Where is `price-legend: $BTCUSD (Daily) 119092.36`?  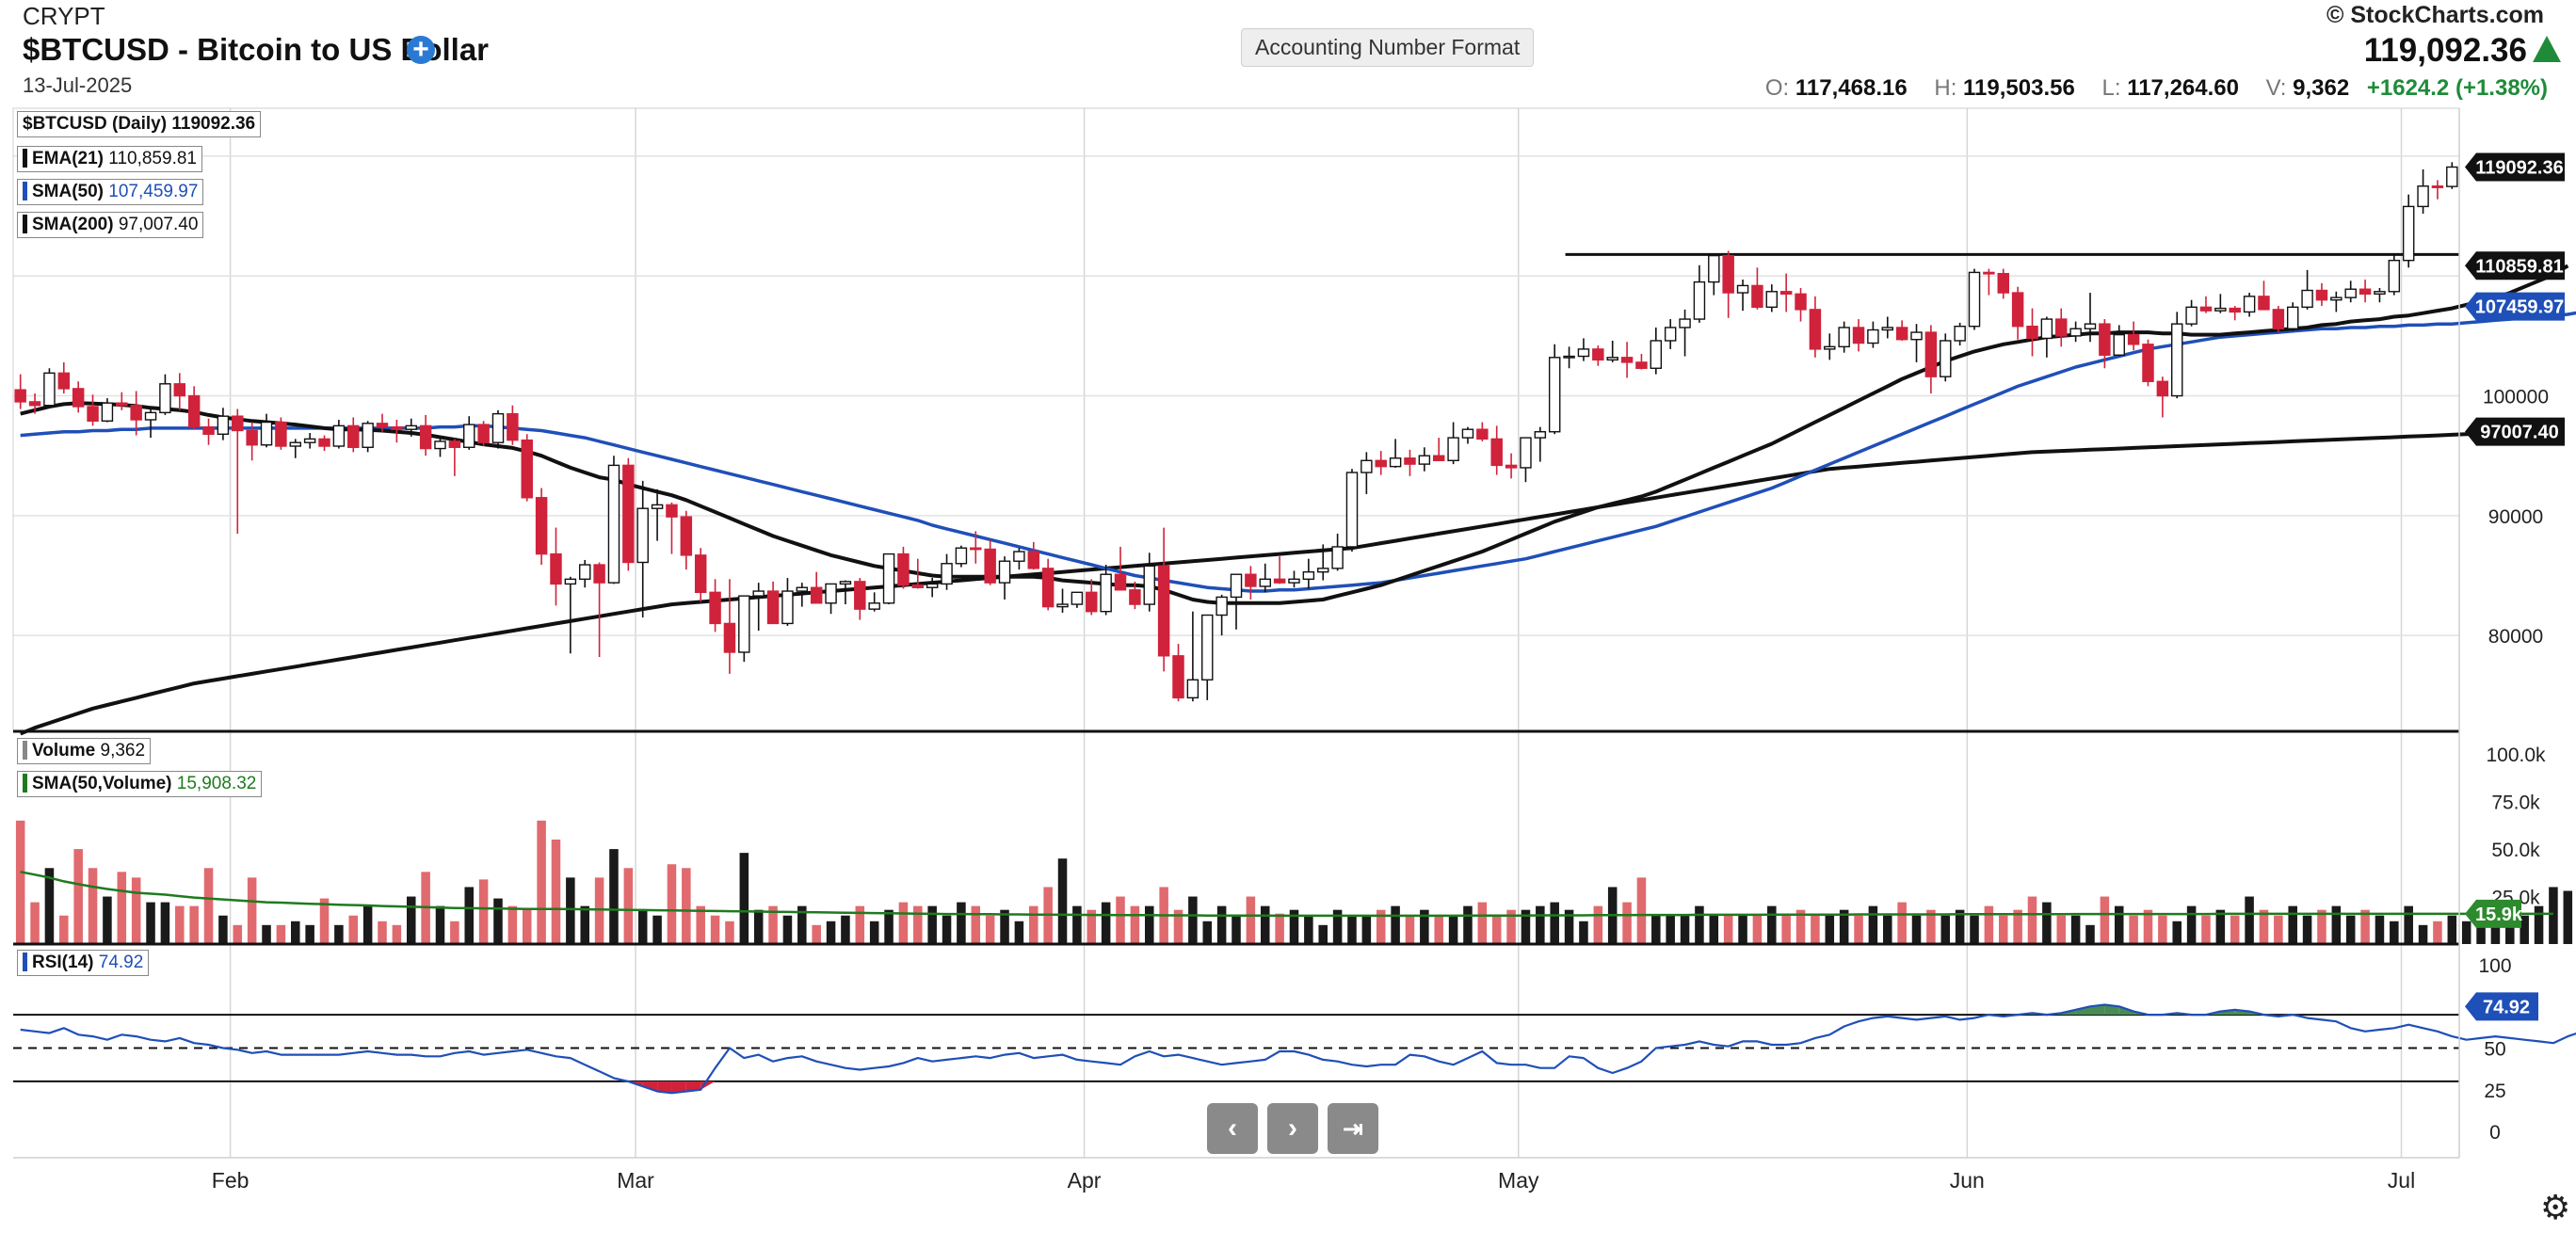 price-legend: $BTCUSD (Daily) 119092.36 is located at coordinates (139, 124).